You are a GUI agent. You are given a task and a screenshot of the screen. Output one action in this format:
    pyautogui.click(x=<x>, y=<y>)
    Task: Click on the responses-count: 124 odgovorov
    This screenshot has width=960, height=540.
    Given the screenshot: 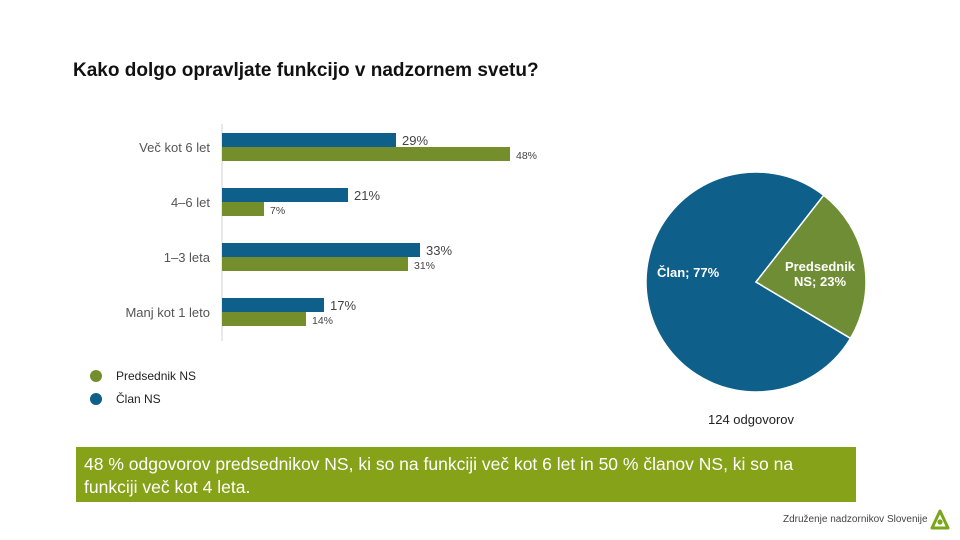 What is the action you would take?
    pyautogui.click(x=751, y=419)
    